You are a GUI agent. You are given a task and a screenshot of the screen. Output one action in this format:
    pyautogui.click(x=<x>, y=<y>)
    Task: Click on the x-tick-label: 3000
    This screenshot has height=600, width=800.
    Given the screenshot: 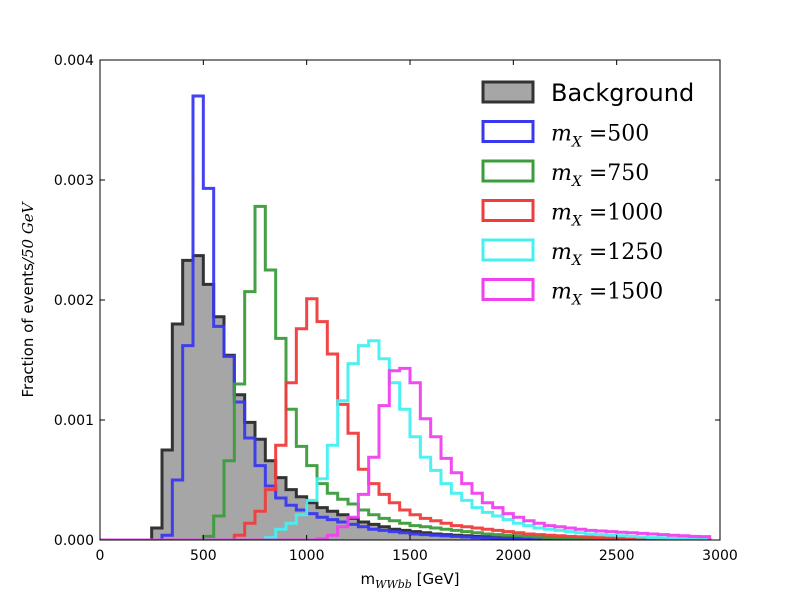 What is the action you would take?
    pyautogui.click(x=720, y=556)
    